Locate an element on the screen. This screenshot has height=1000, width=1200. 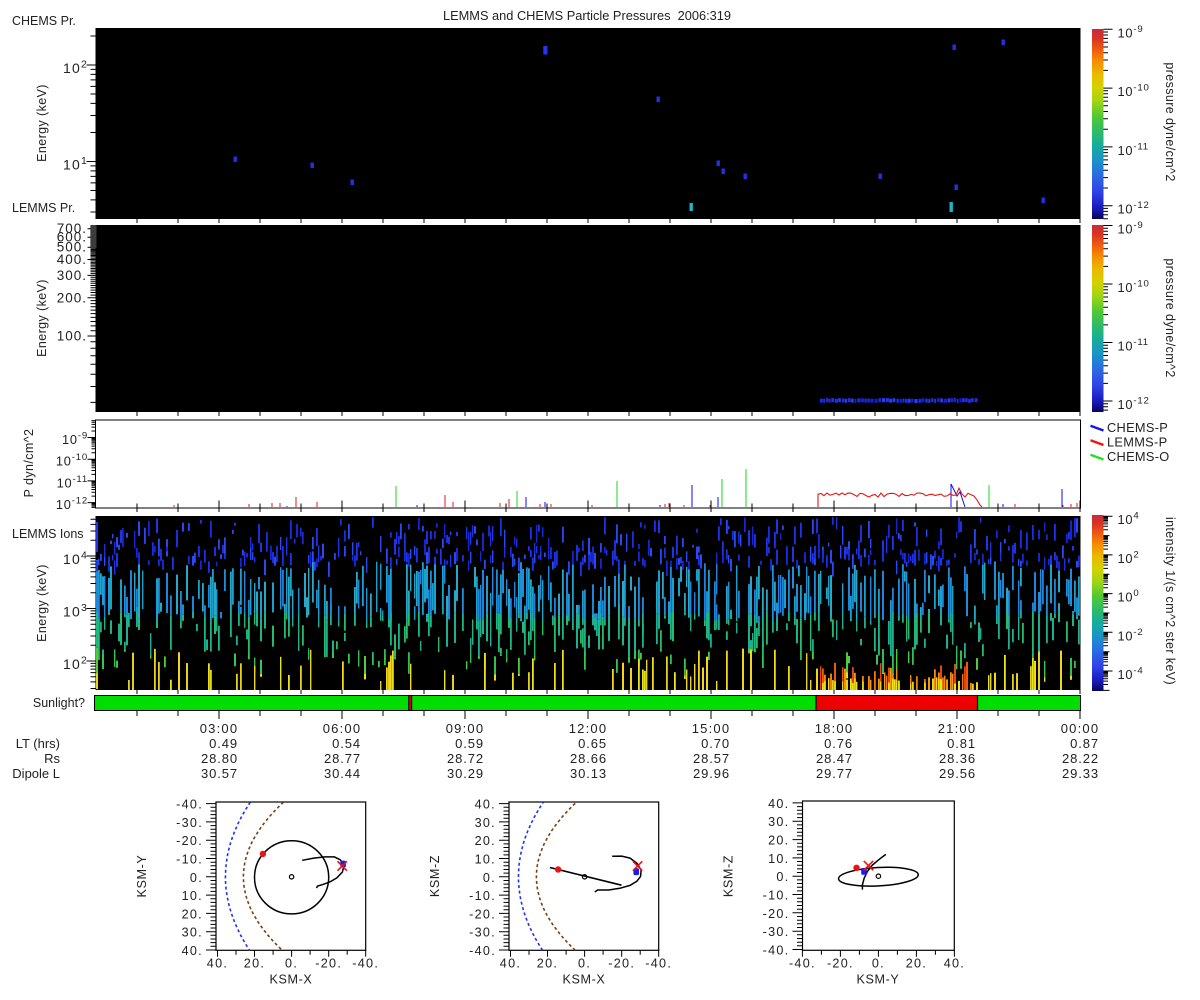
svg-text: 0.49 is located at coordinates (223, 743).